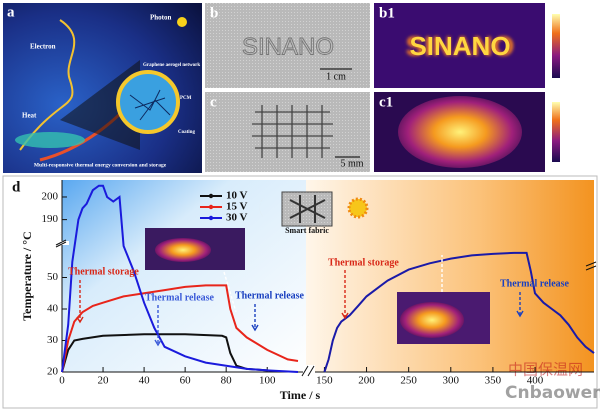  I want to click on watermark: 中国保温网, so click(545, 370).